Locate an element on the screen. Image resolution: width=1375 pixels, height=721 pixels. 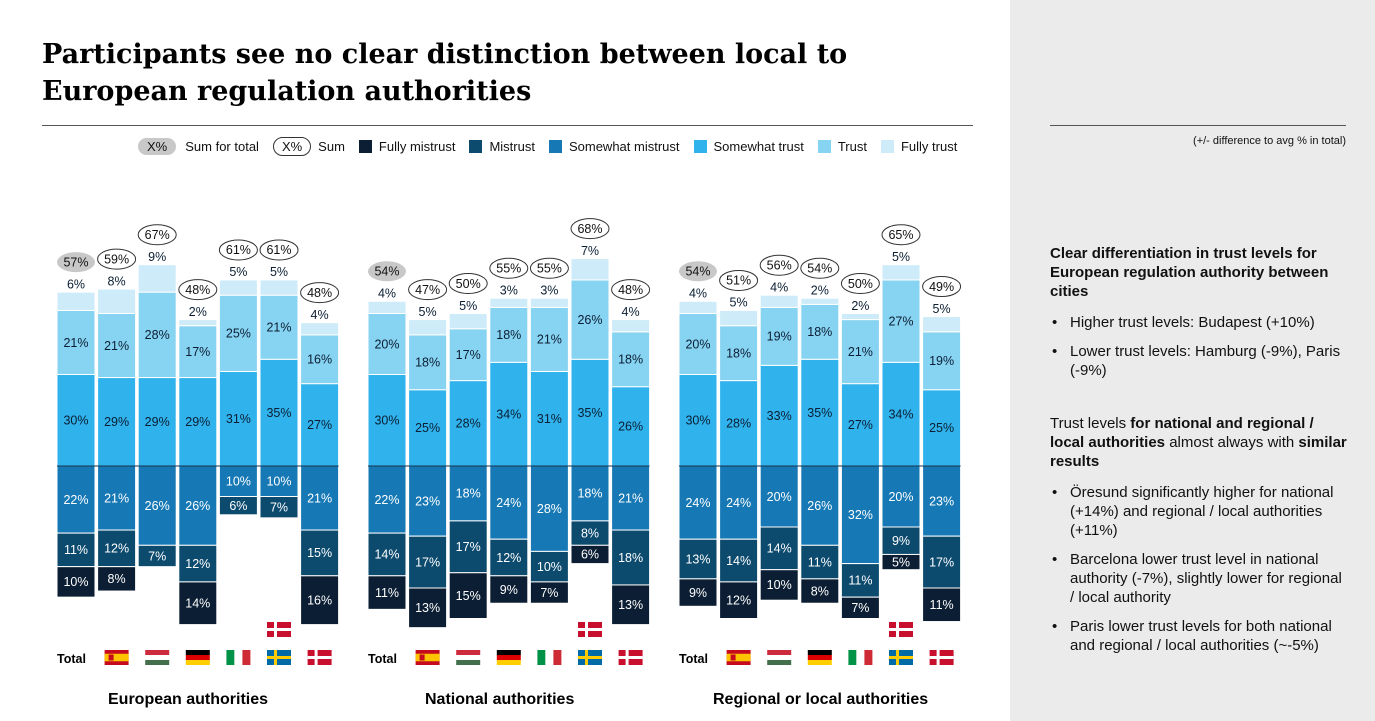
germany-flag-icon is located at coordinates (508, 657).